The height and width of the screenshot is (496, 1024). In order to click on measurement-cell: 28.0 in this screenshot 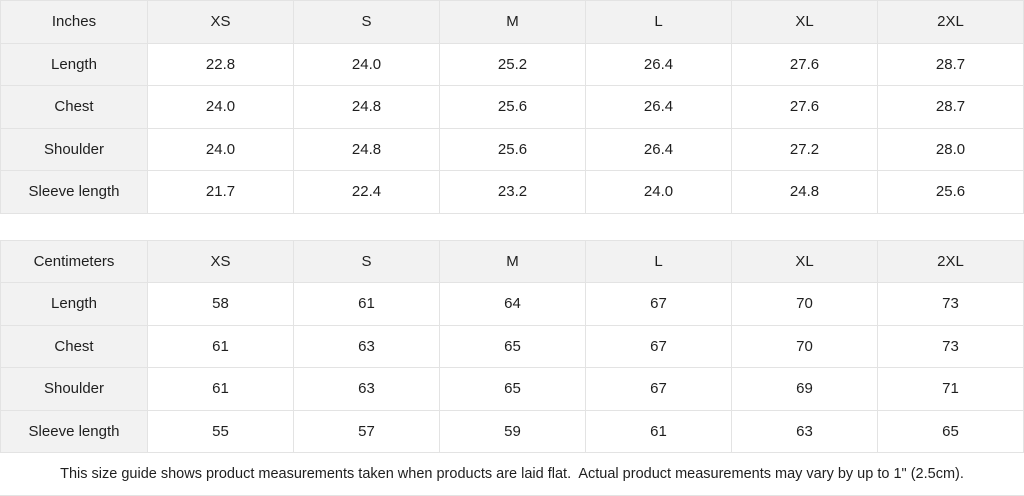, I will do `click(950, 149)`.